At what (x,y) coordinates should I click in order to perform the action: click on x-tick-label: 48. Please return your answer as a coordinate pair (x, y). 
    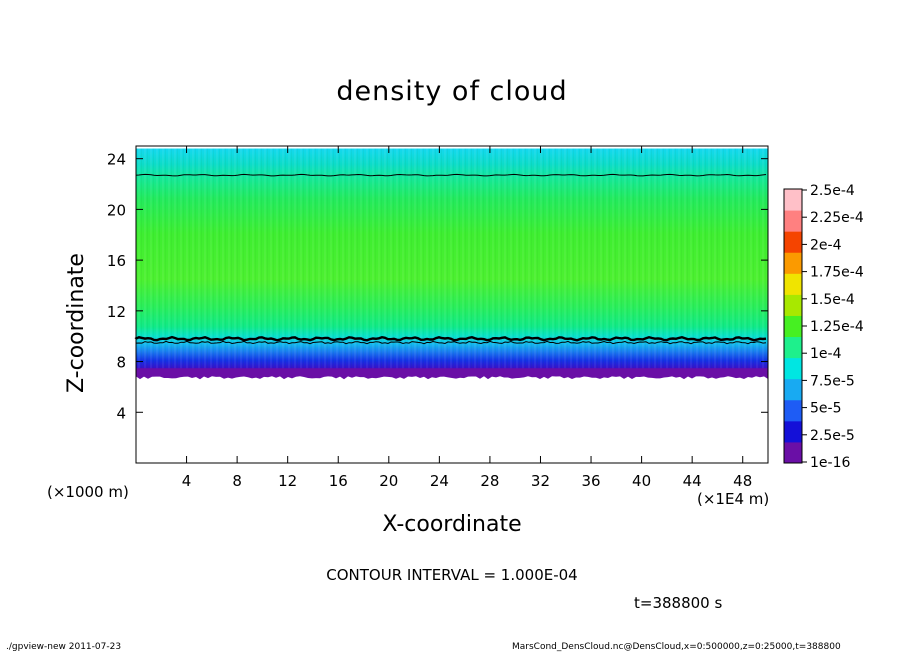
    Looking at the image, I should click on (742, 481).